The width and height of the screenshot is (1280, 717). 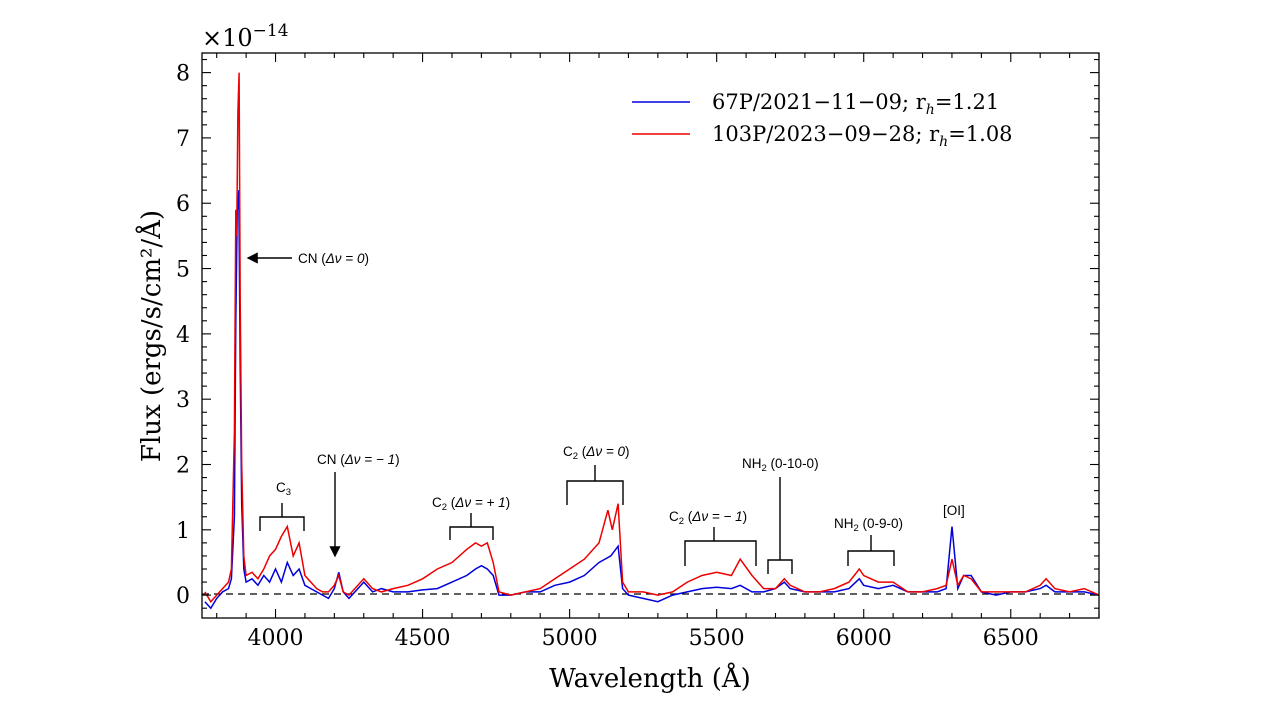 I want to click on legend-label-67p: 67P/2021−11−09; rh=1.21, so click(x=855, y=104).